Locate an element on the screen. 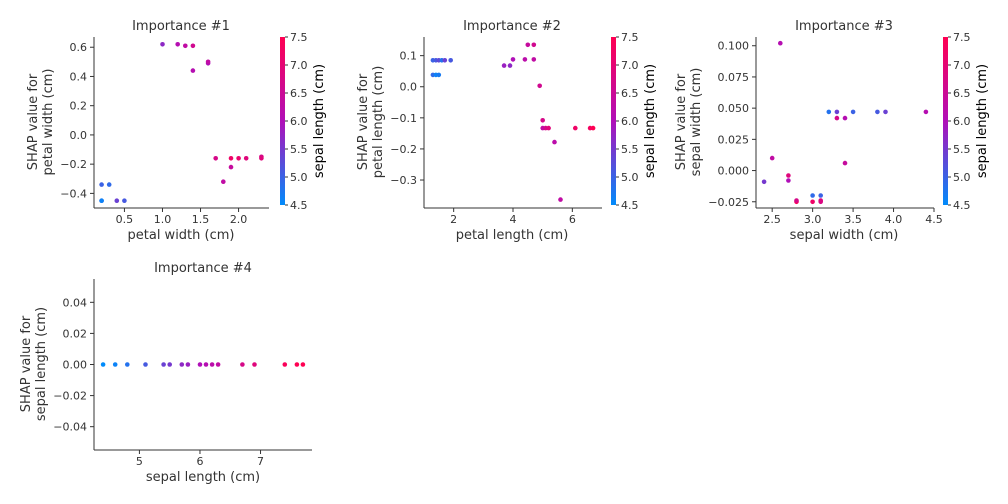 Image resolution: width=1008 pixels, height=504 pixels. x-tick-label: 4.5 is located at coordinates (934, 219).